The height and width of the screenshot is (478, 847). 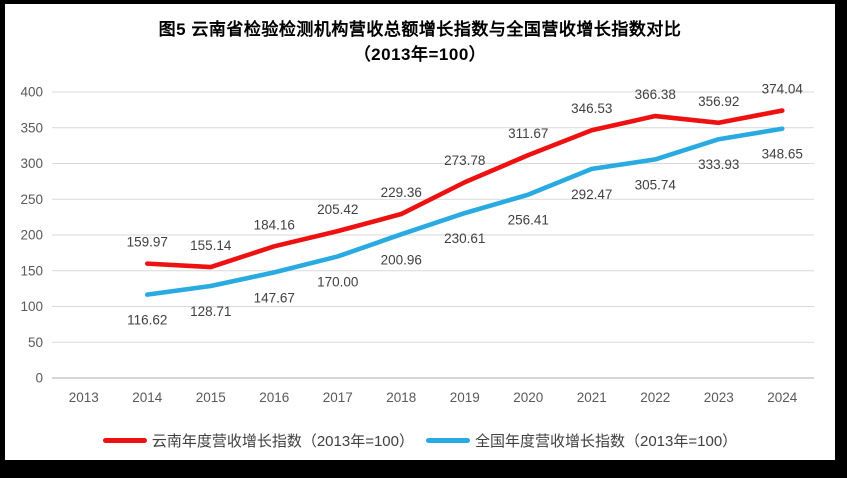 I want to click on svg-text: 116.62, so click(x=147, y=320).